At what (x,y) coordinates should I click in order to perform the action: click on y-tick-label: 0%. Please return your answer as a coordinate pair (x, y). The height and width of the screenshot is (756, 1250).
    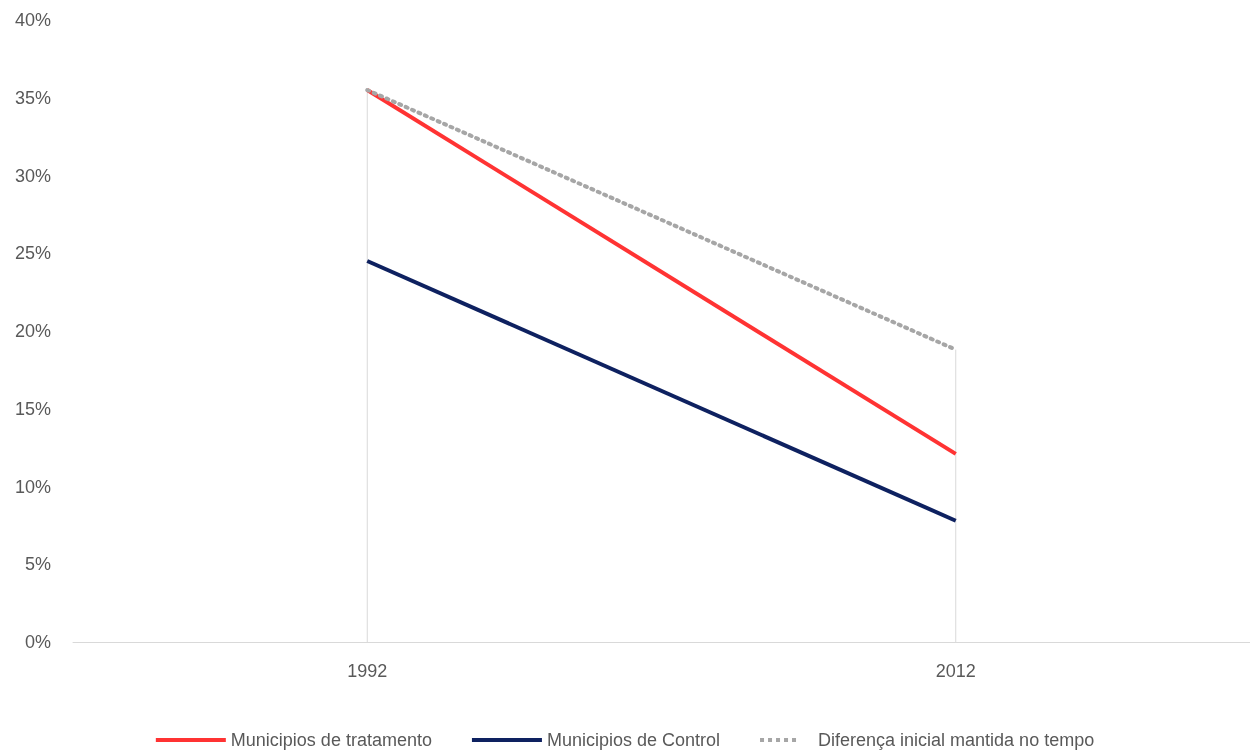
    Looking at the image, I should click on (37, 642).